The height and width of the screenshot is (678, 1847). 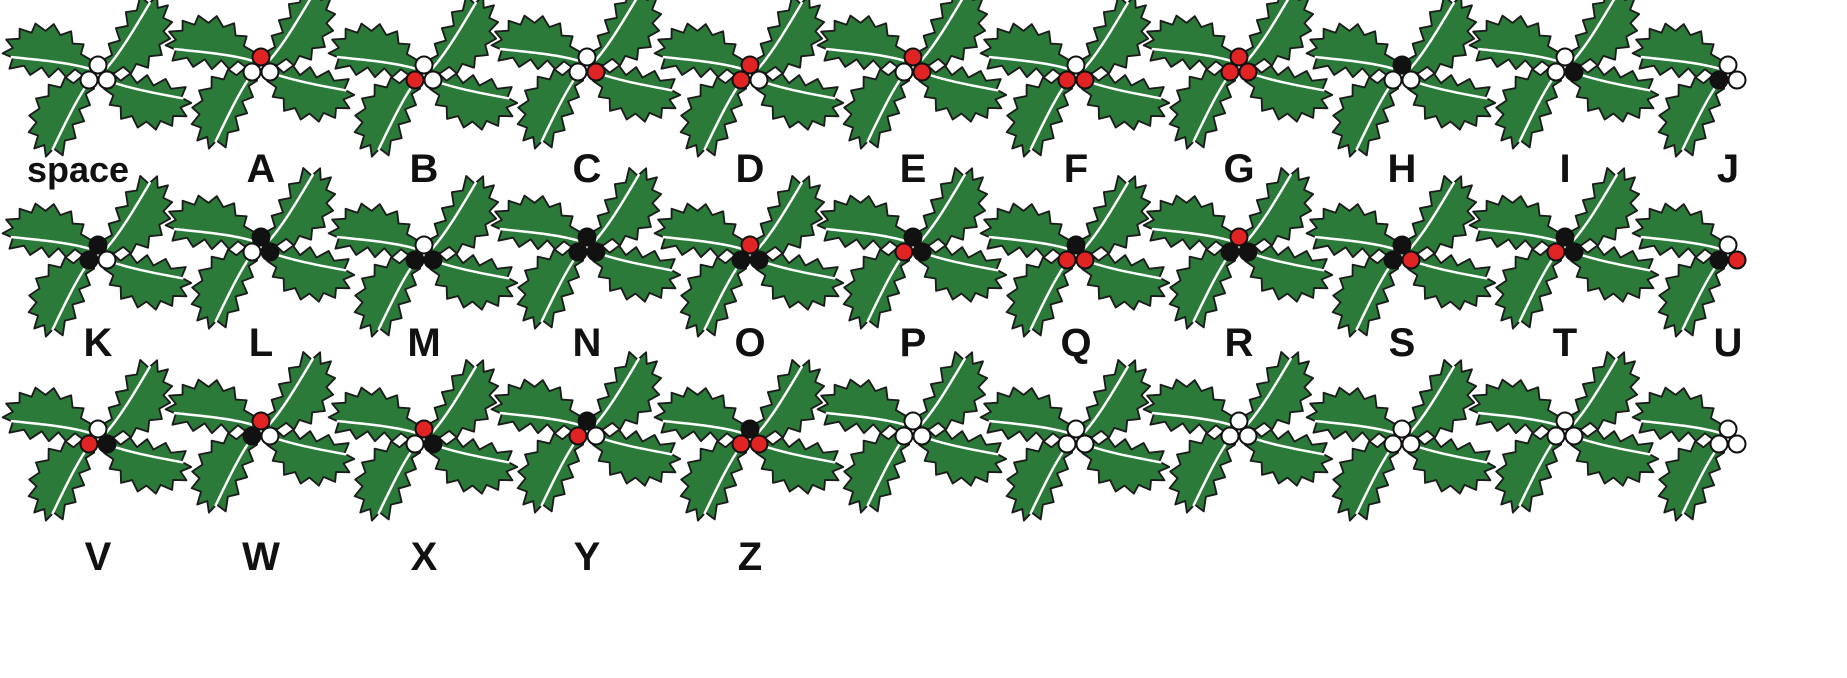 I want to click on letter-label: O, so click(x=749, y=343).